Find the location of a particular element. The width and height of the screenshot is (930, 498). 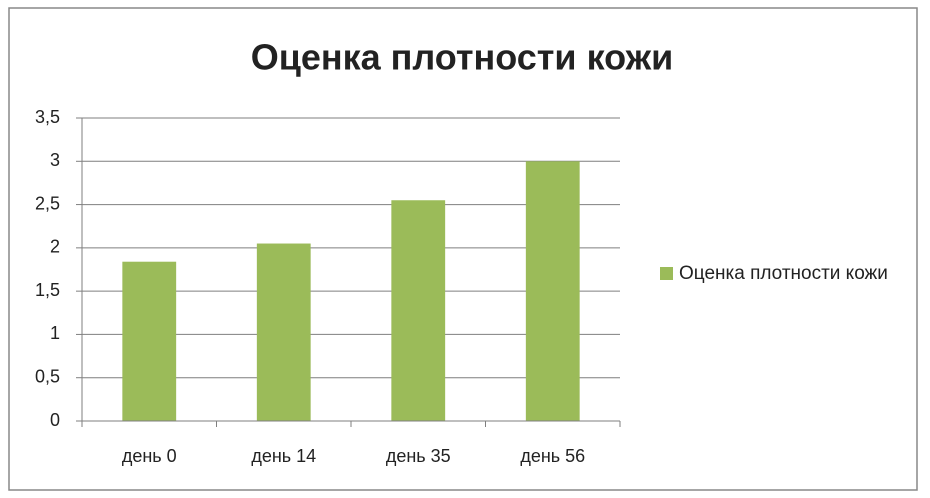

legend: Оценка плотности кожи is located at coordinates (780, 273).